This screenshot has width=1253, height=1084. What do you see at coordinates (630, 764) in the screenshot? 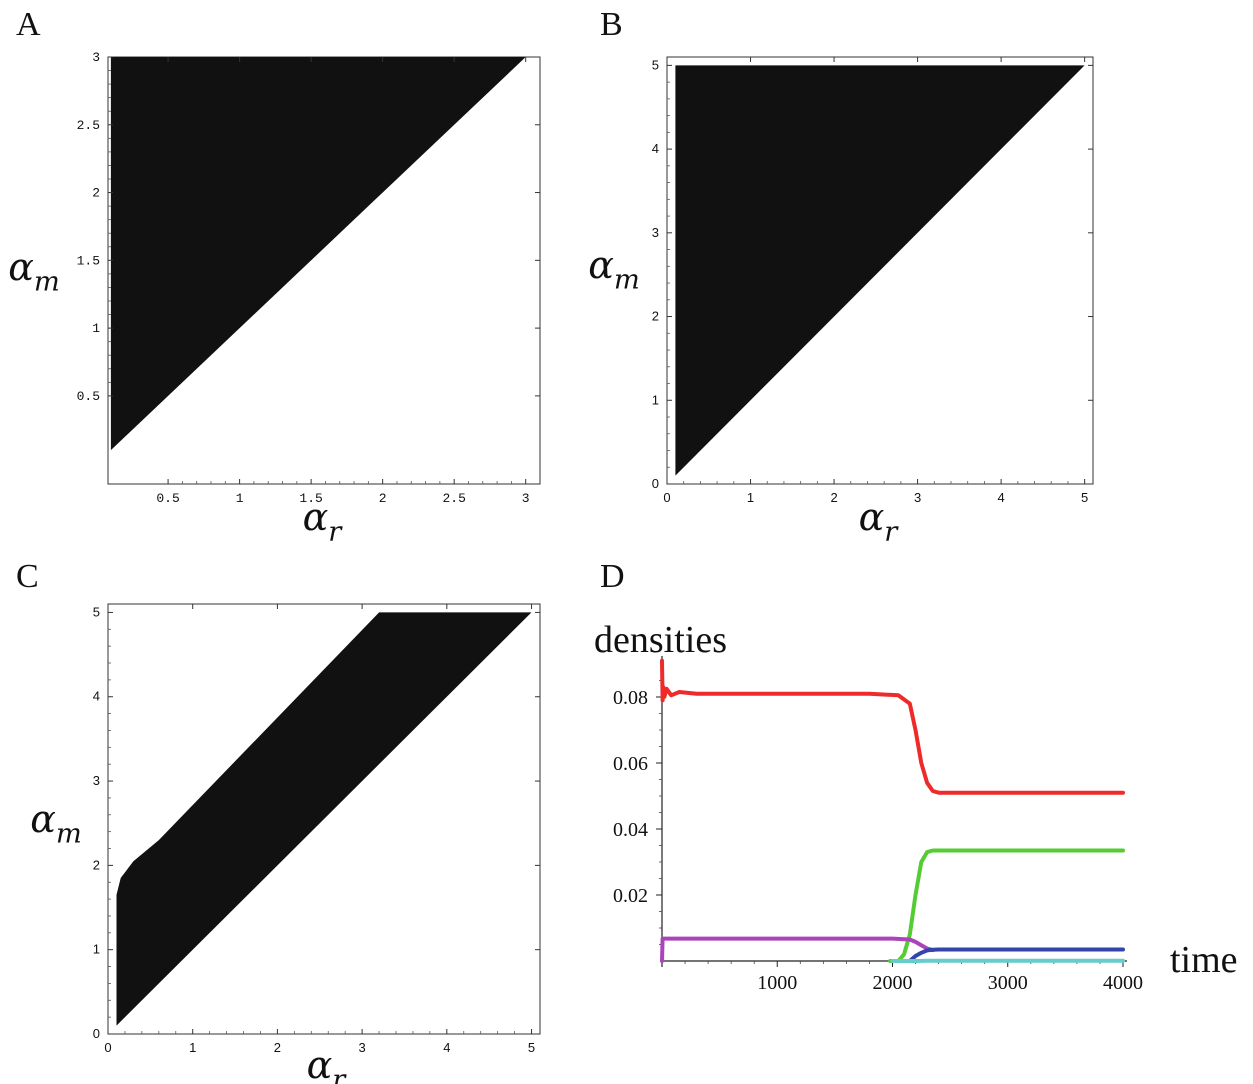
I see `y-tick-label: 0.06` at bounding box center [630, 764].